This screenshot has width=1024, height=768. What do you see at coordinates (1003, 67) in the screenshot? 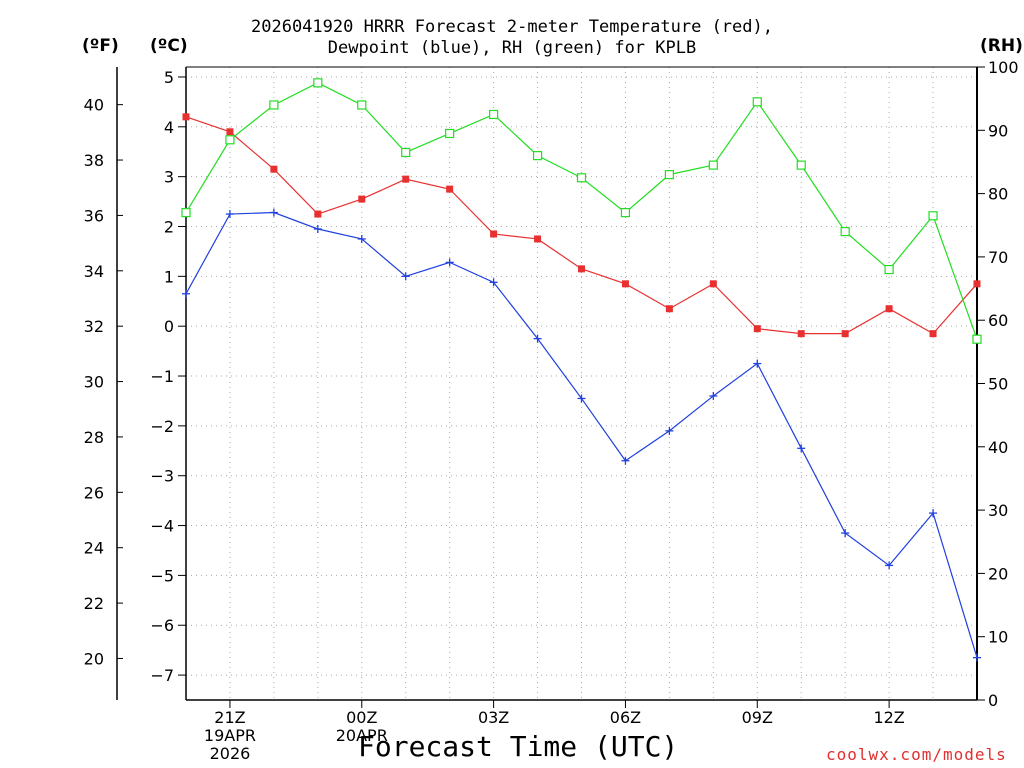
I see `rh-tick-label: 100` at bounding box center [1003, 67].